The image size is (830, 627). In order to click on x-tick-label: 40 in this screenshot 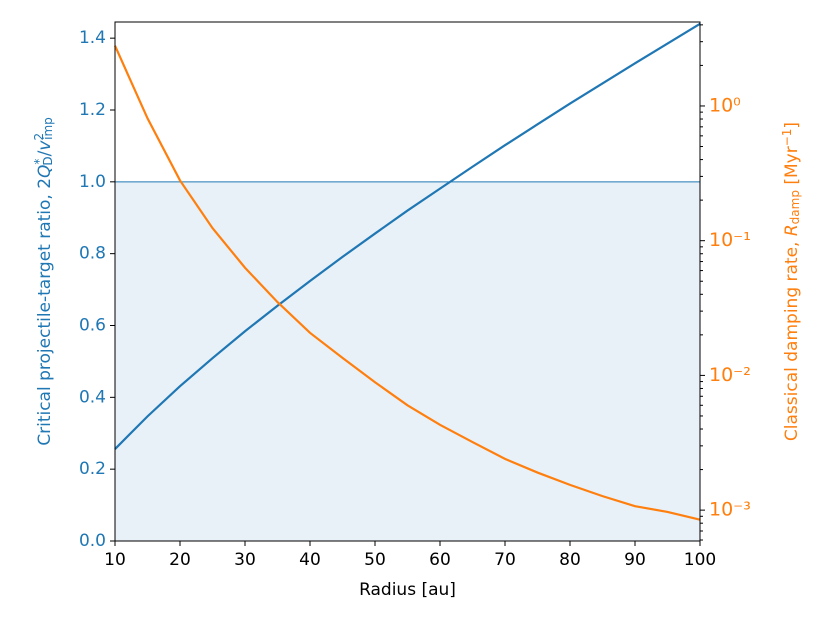, I will do `click(310, 560)`.